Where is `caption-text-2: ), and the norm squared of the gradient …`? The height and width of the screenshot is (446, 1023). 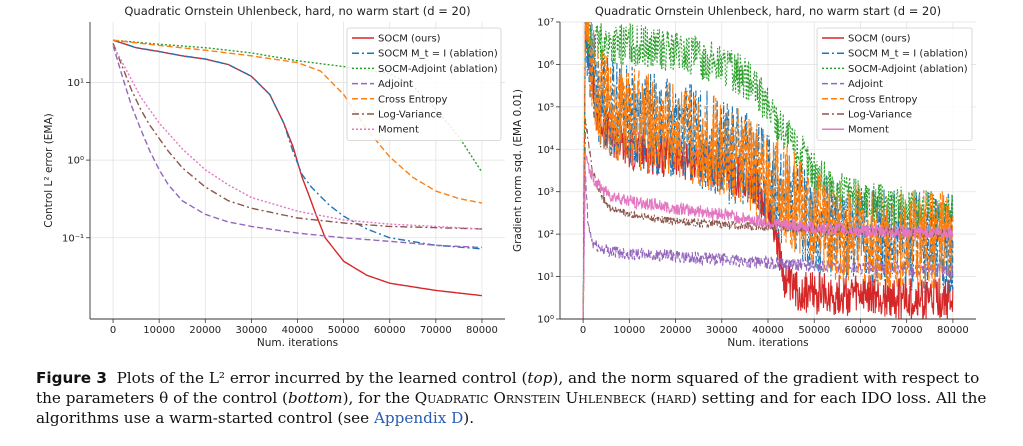 caption-text-2: ), and the norm squared of the gradient … is located at coordinates (508, 388).